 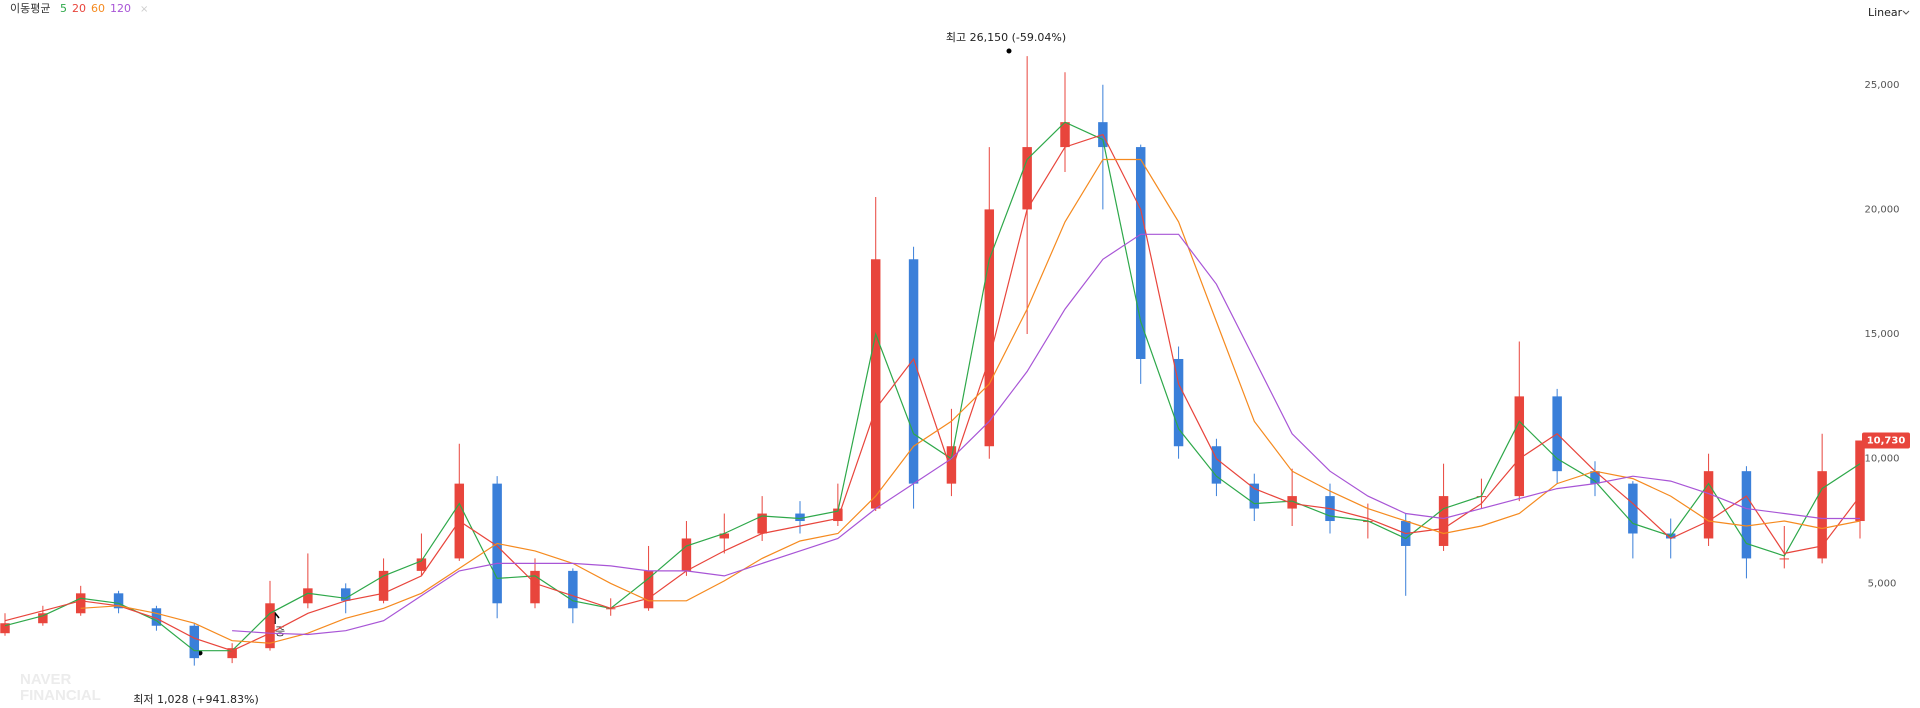 I want to click on low-annotation: 최저 1,028 (+941.83%), so click(x=195, y=699).